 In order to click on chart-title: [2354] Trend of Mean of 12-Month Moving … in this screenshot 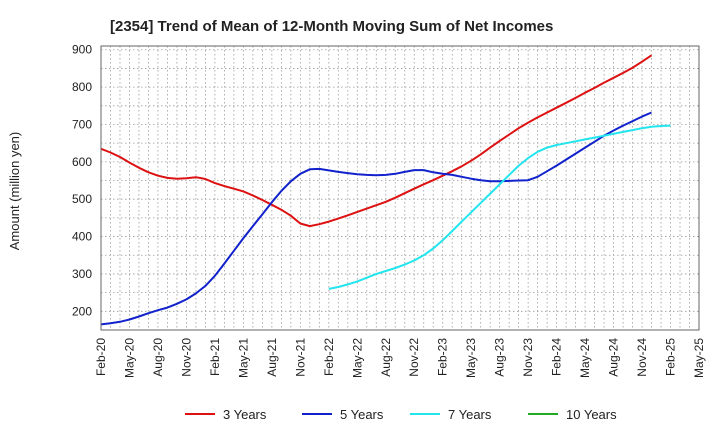, I will do `click(331, 26)`.